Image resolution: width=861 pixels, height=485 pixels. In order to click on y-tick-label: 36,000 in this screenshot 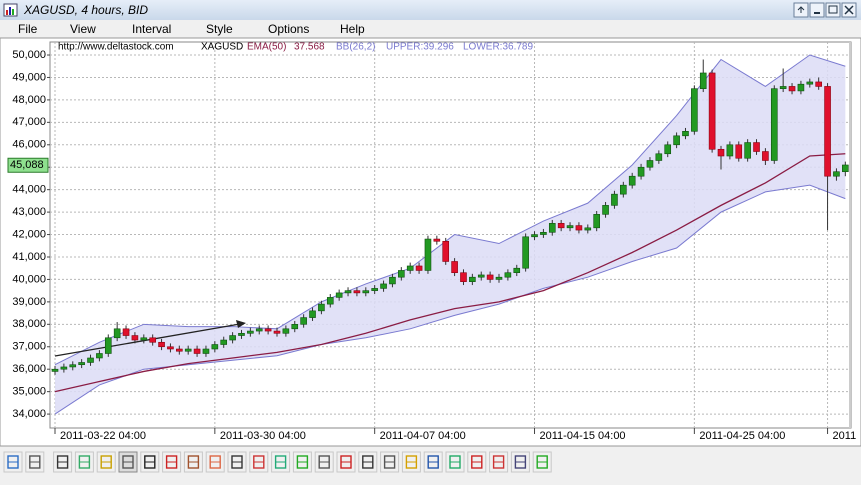, I will do `click(29, 369)`.